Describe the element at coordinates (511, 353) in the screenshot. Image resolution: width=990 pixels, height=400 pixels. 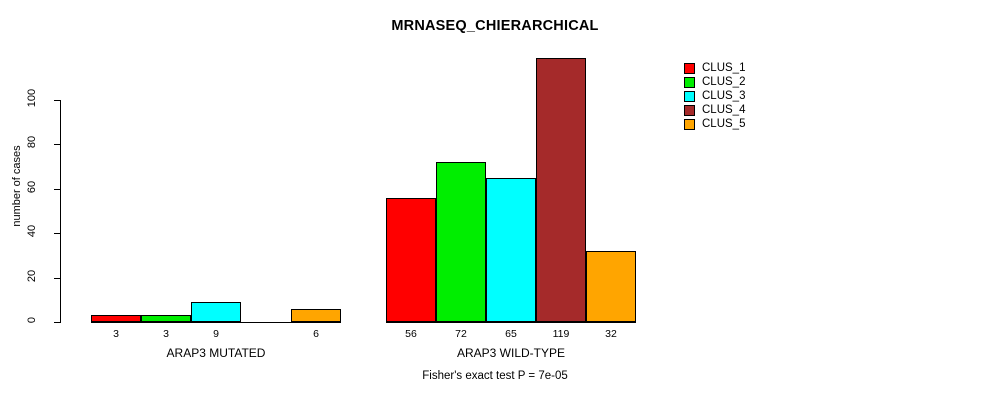
I see `group-axis-label: ARAP3 WILD-TYPE` at that location.